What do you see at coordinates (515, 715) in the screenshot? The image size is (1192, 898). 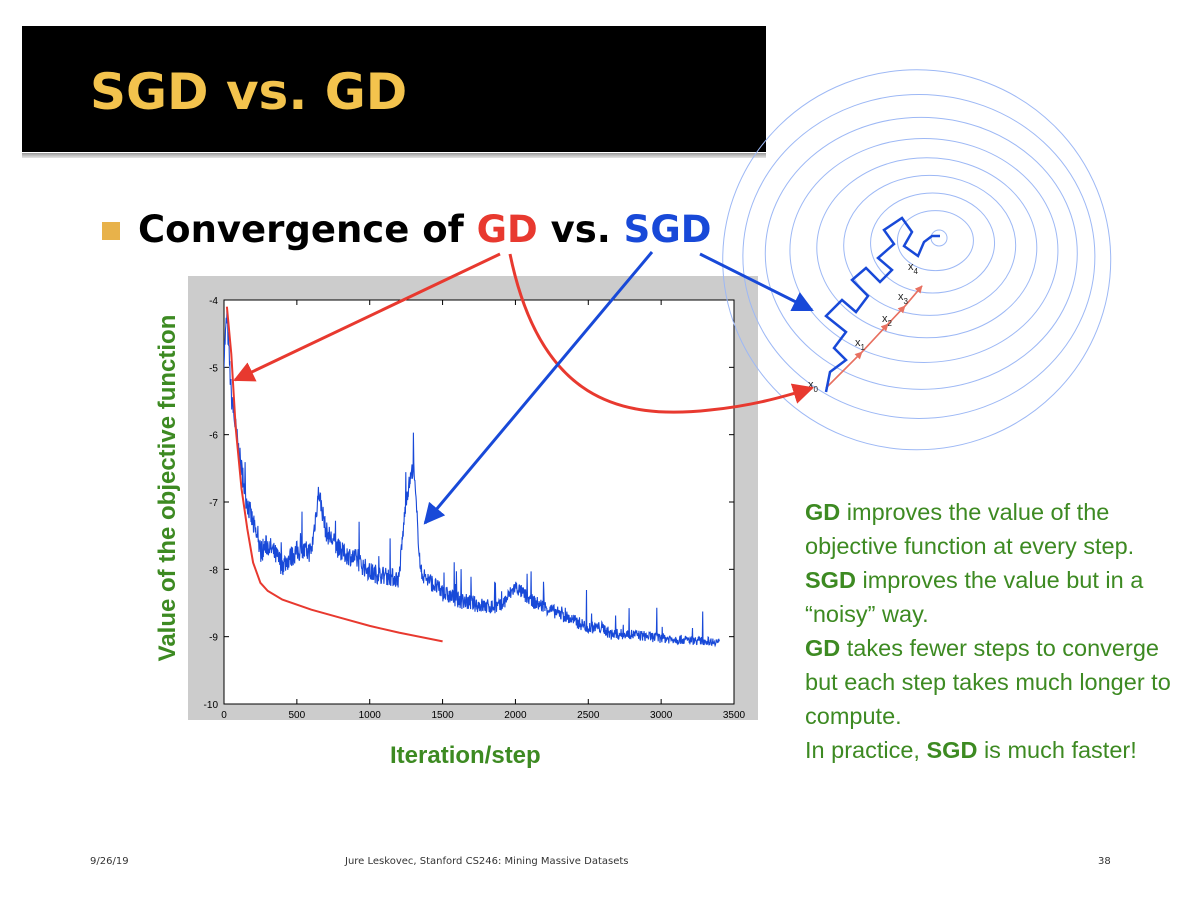 I see `x-tick-label: 2000` at bounding box center [515, 715].